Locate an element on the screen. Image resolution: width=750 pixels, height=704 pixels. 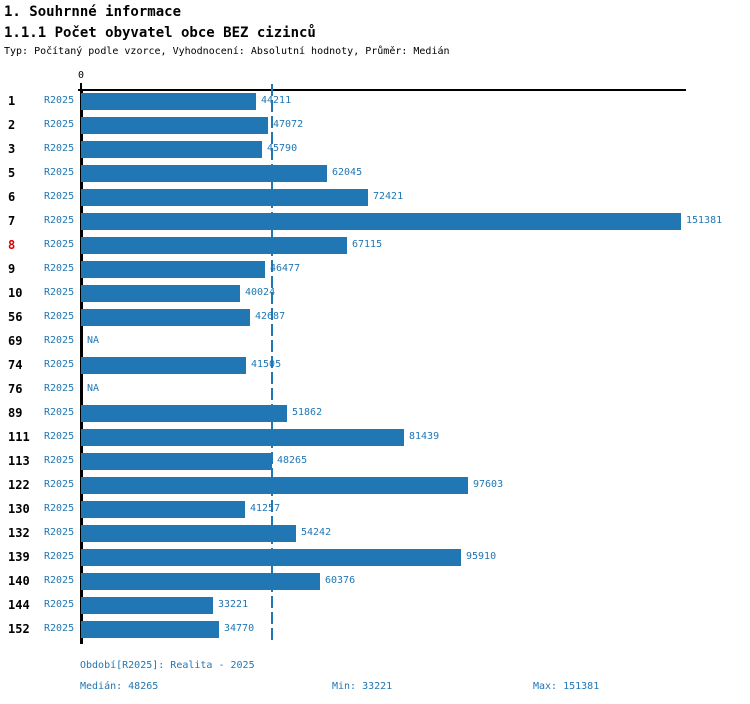
row-category-label: 10 is located at coordinates (15, 293).